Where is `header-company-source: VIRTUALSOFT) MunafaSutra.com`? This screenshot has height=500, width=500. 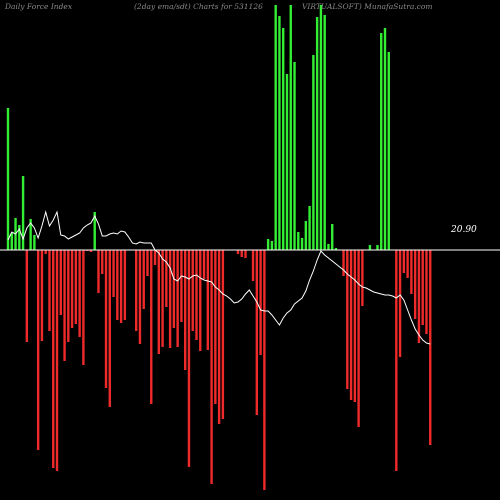 header-company-source: VIRTUALSOFT) MunafaSutra.com is located at coordinates (367, 6).